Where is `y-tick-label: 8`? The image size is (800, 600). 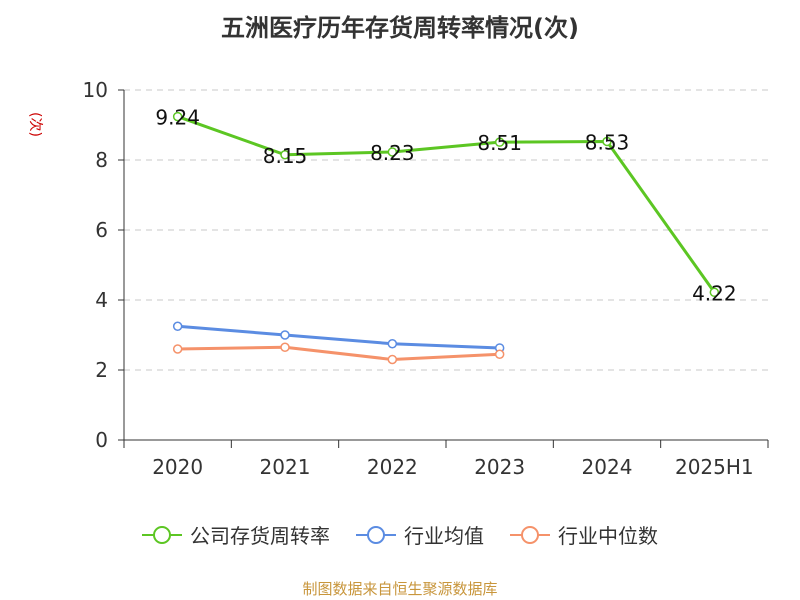 y-tick-label: 8 is located at coordinates (101, 160).